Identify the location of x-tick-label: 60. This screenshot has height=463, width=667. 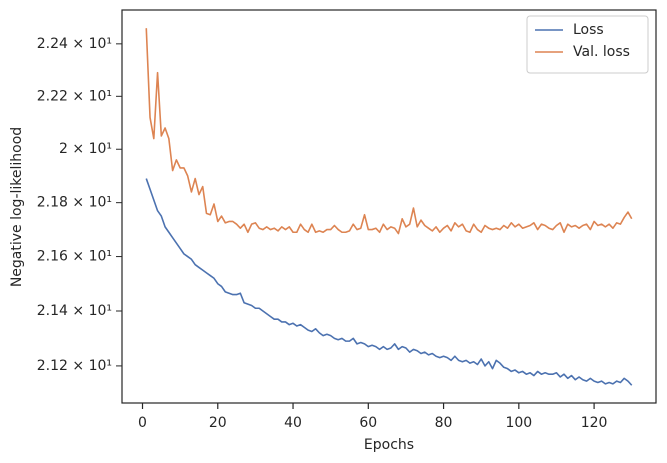
(368, 423).